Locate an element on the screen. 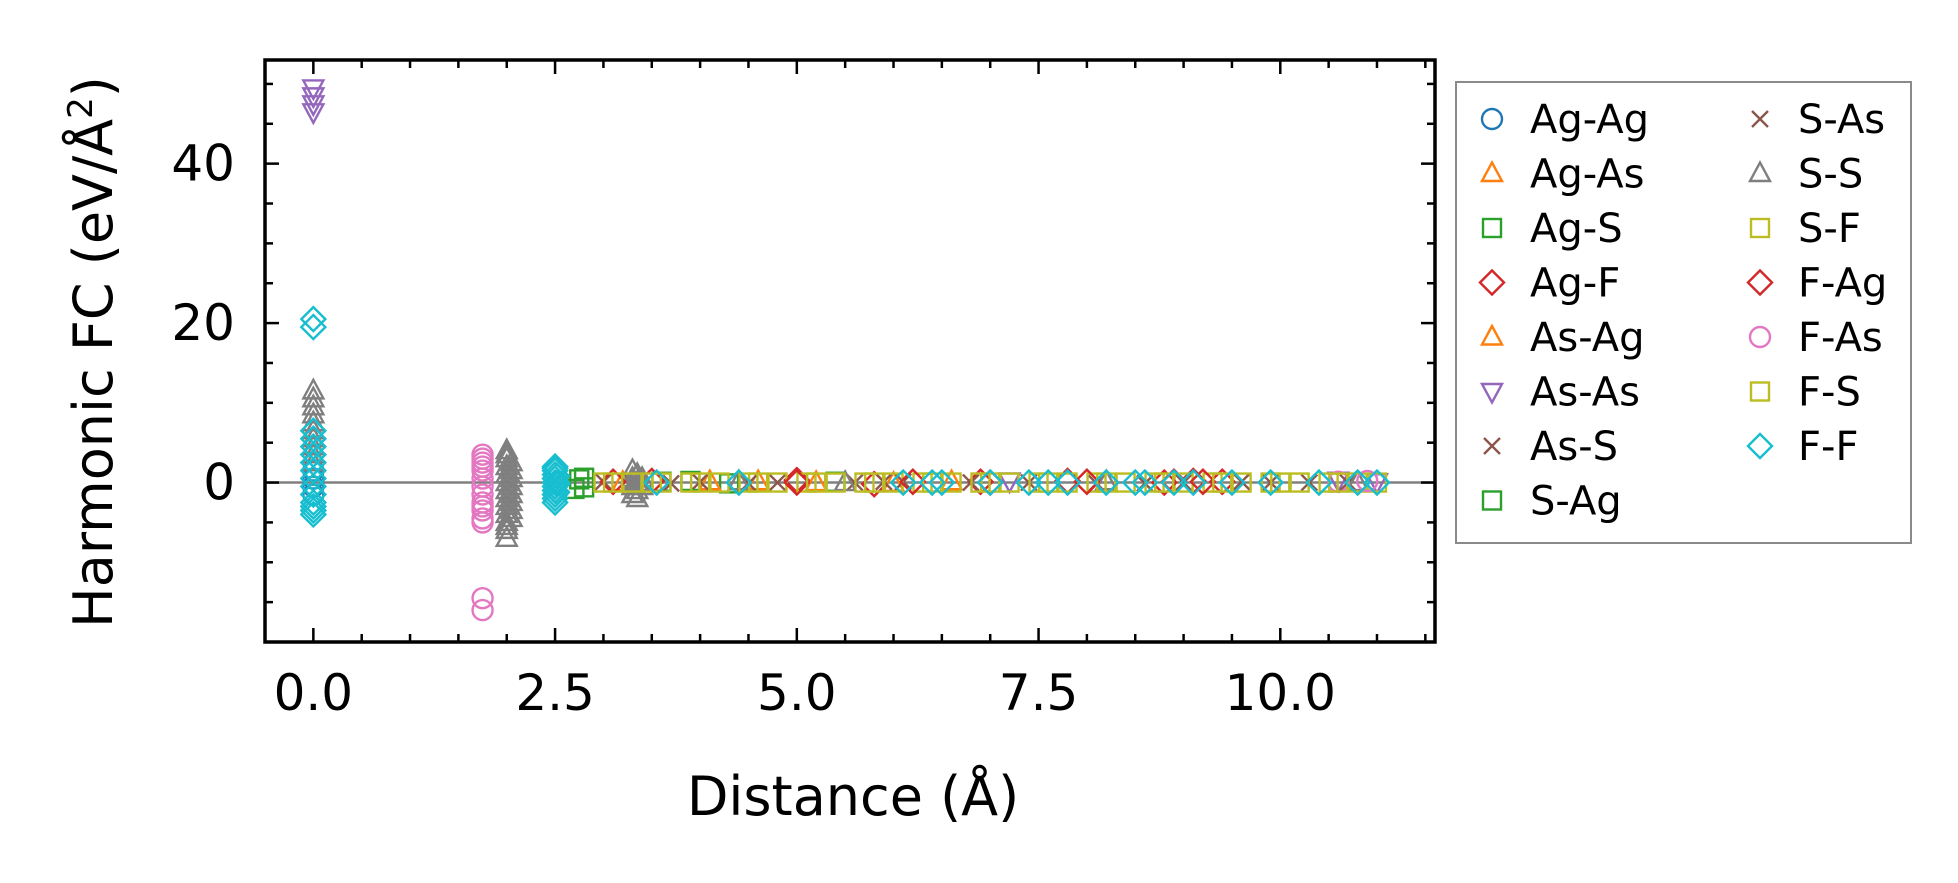  legend-entry-as-ag: As-Ag is located at coordinates (1562, 338).